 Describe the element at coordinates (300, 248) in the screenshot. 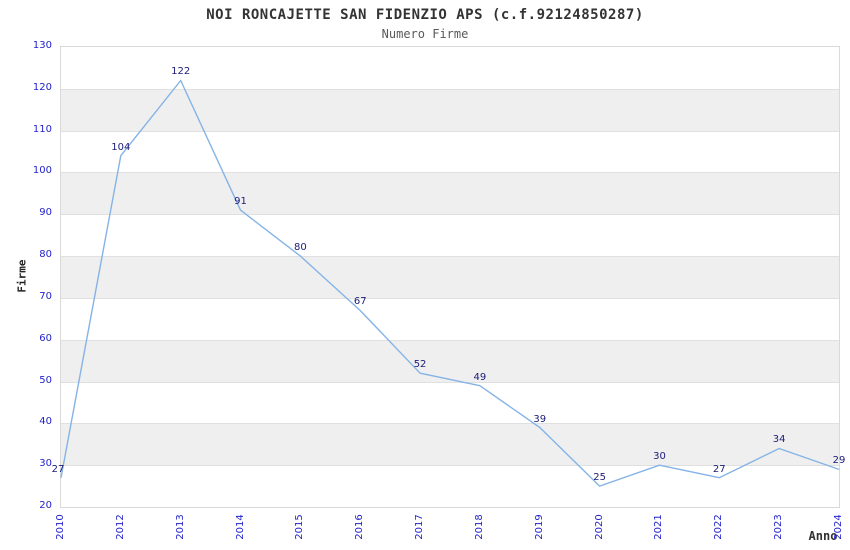

I see `data-label: 80` at that location.